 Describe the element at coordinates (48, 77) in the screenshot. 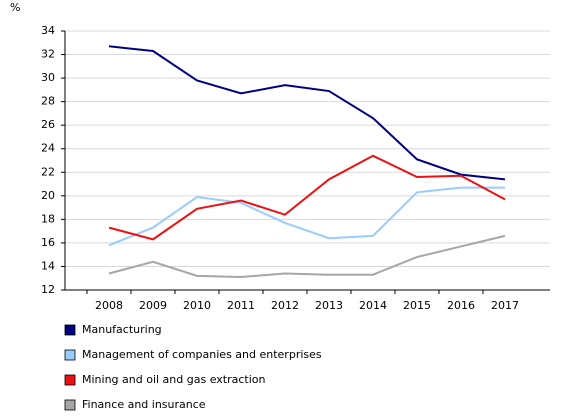

I see `y-tick-label: 30` at that location.